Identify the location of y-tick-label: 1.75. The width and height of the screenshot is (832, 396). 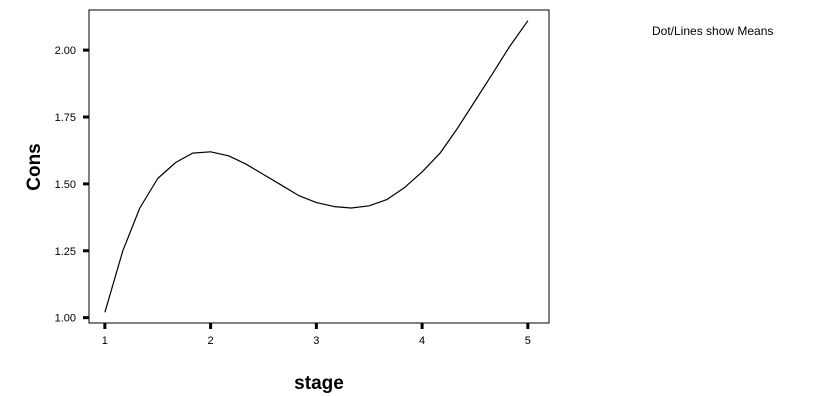
(65, 118).